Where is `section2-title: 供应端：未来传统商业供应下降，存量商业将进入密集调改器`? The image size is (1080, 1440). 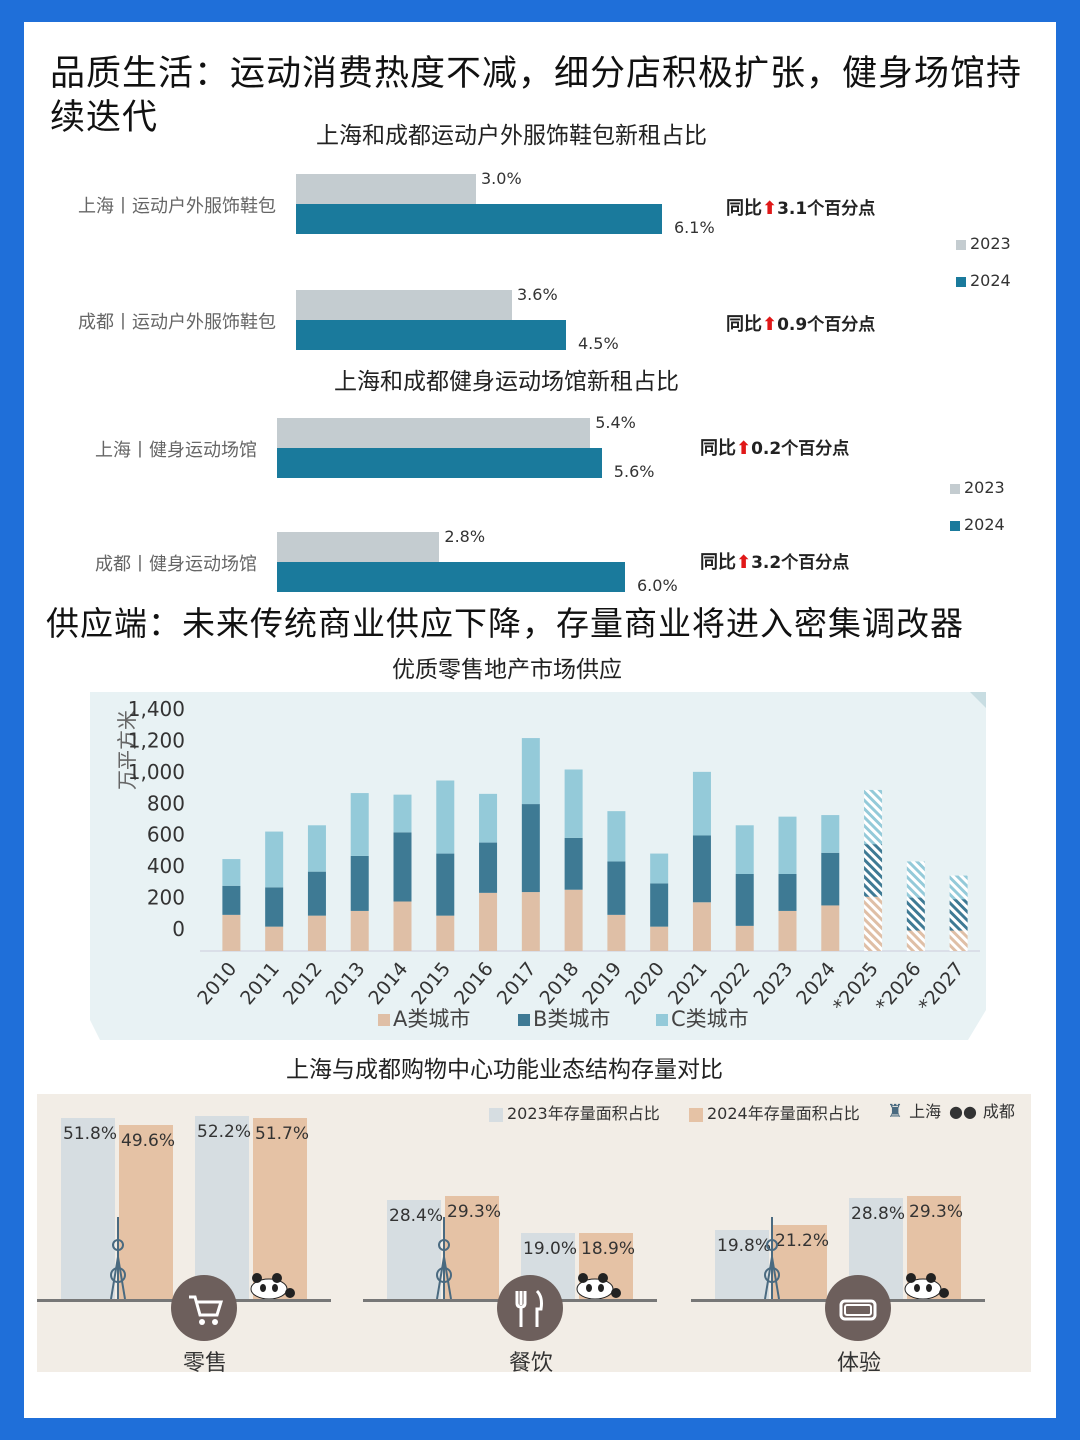 section2-title: 供应端：未来传统商业供应下降，存量商业将进入密集调改器 is located at coordinates (505, 623).